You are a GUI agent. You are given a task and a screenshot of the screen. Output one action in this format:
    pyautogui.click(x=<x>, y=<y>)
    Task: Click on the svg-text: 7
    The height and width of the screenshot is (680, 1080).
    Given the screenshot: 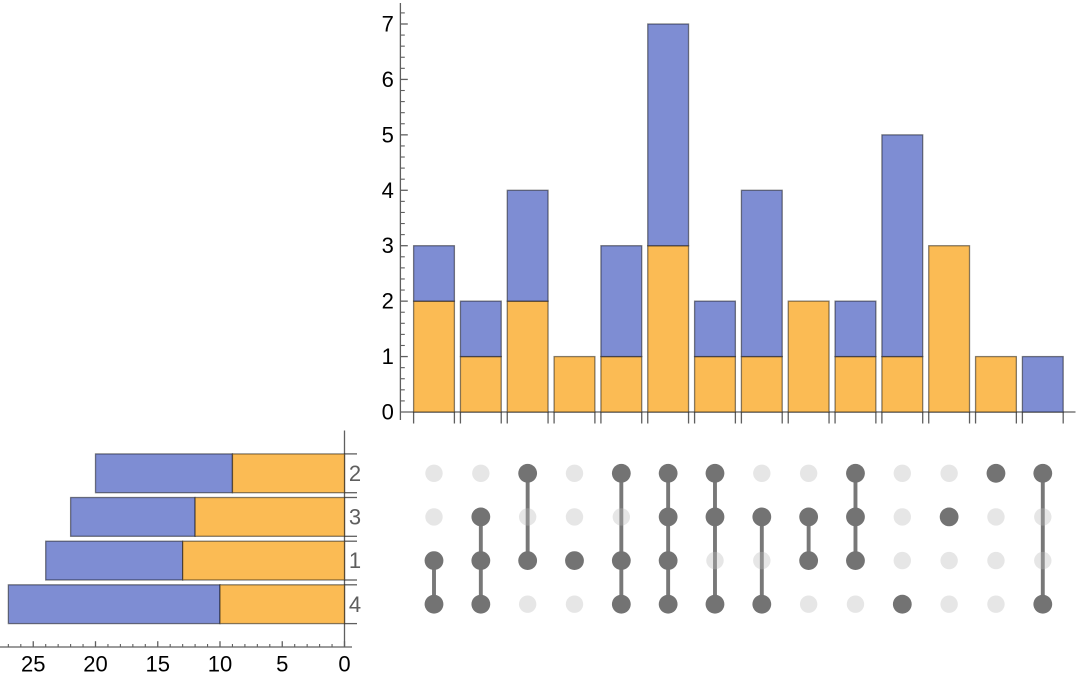 What is the action you would take?
    pyautogui.click(x=388, y=23)
    